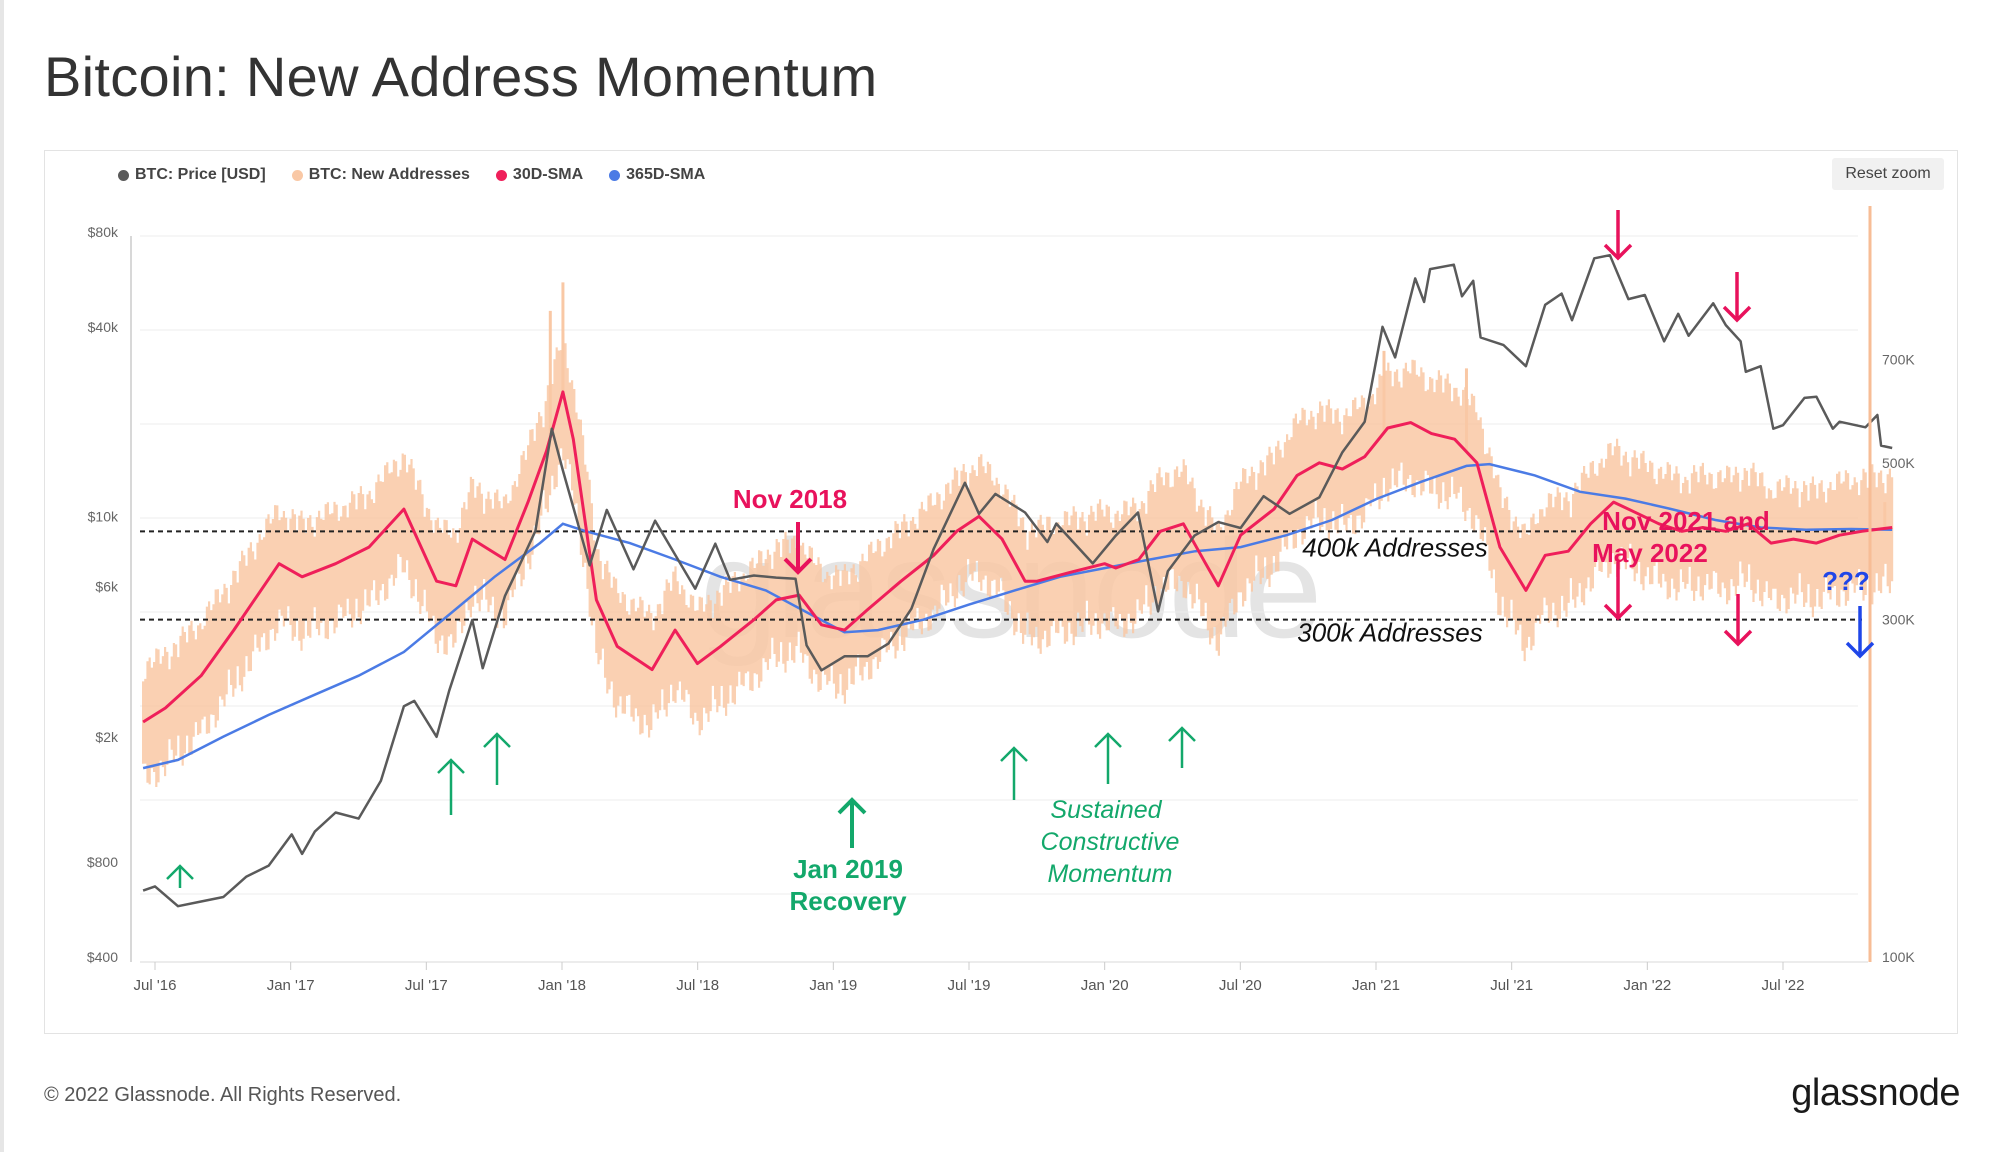 Image resolution: width=2000 pixels, height=1152 pixels. I want to click on annotation-sustained-line2: Constructive, so click(1110, 842).